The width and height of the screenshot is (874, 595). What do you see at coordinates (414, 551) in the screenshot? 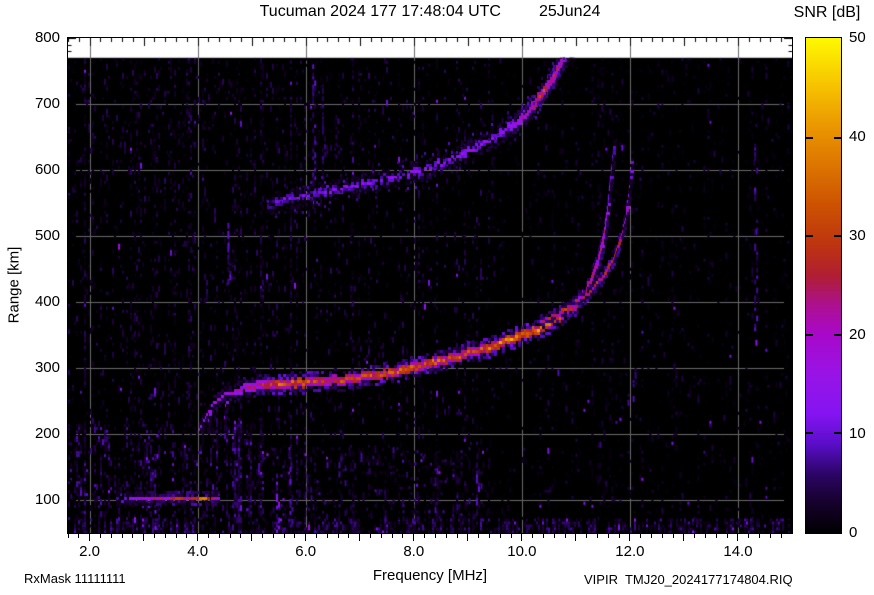
I see `x-tick-label: 8.0` at bounding box center [414, 551].